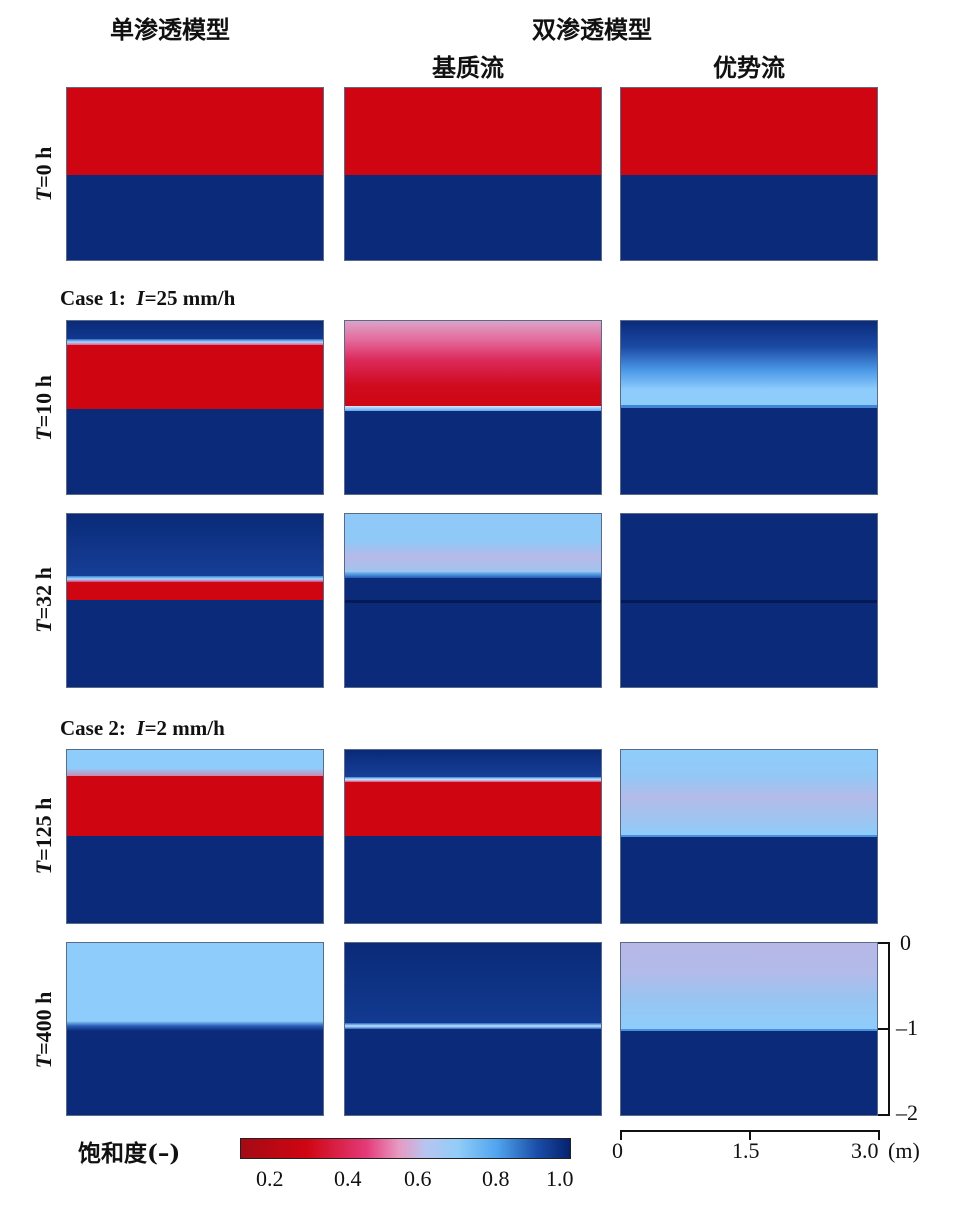  I want to click on colorbar-tick-02: 0.2, so click(270, 1178).